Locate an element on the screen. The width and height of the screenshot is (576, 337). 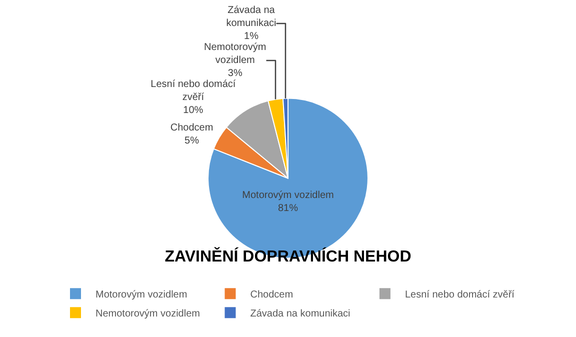
legend-label: Motorovým vozidlem is located at coordinates (142, 294).